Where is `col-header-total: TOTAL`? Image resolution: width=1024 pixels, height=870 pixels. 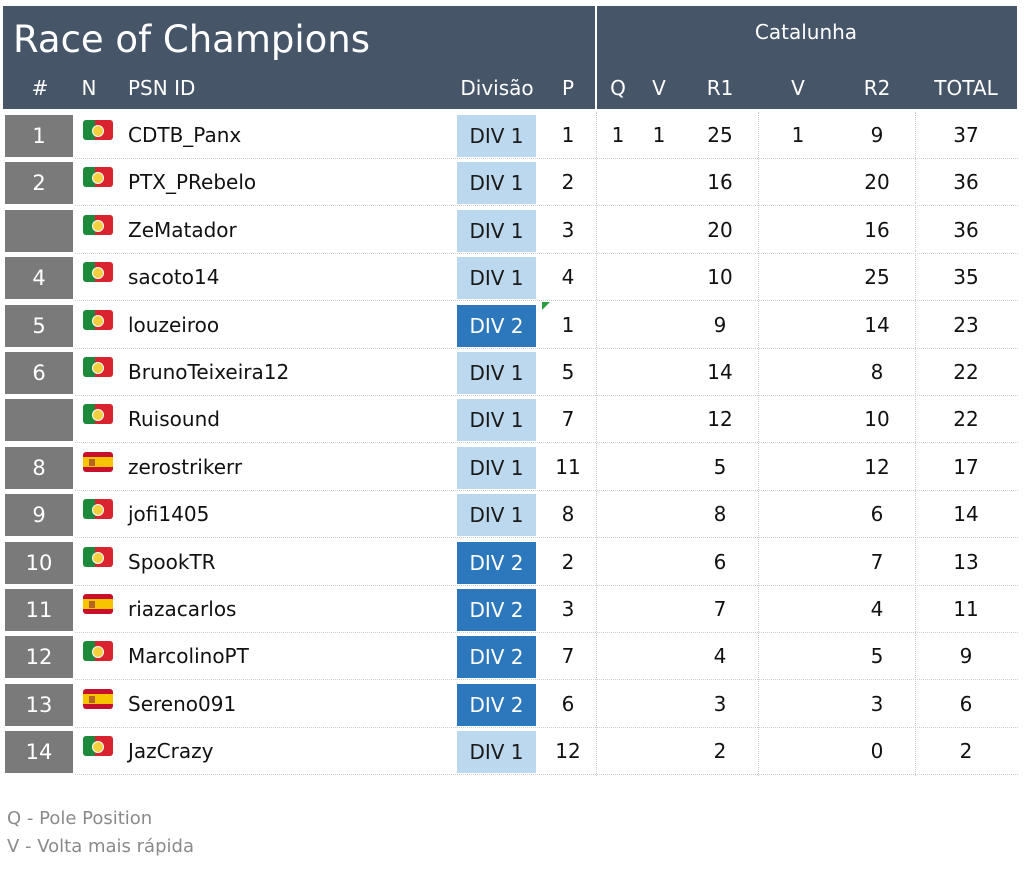
col-header-total: TOTAL is located at coordinates (966, 88).